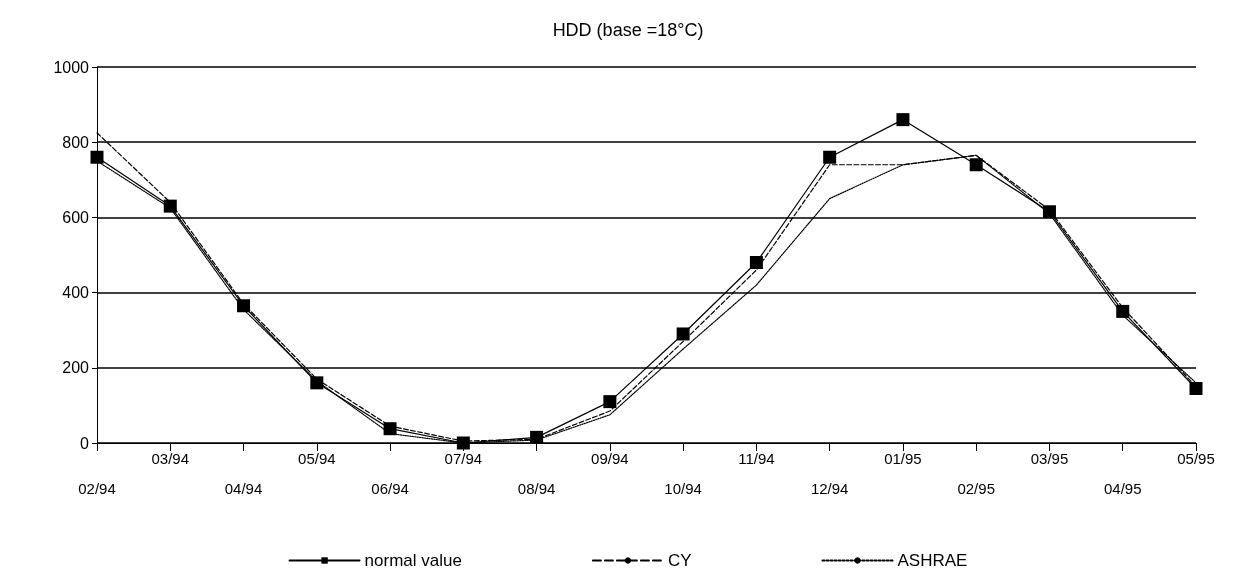  What do you see at coordinates (76, 368) in the screenshot?
I see `y-tick-label: 200` at bounding box center [76, 368].